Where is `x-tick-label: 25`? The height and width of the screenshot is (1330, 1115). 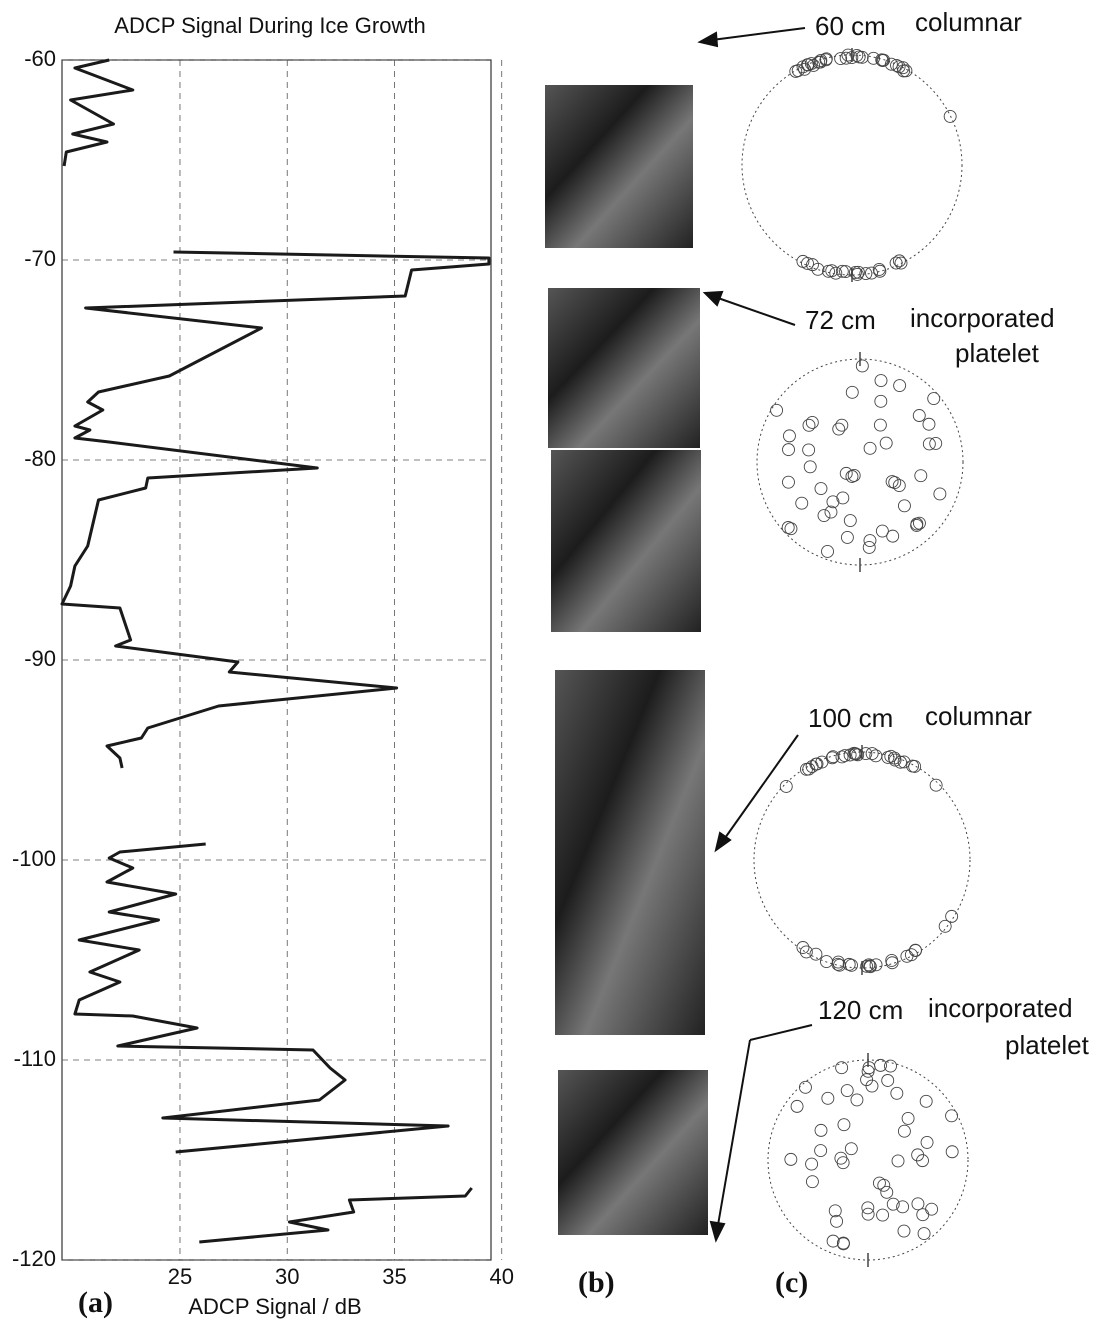 x-tick-label: 25 is located at coordinates (180, 1276).